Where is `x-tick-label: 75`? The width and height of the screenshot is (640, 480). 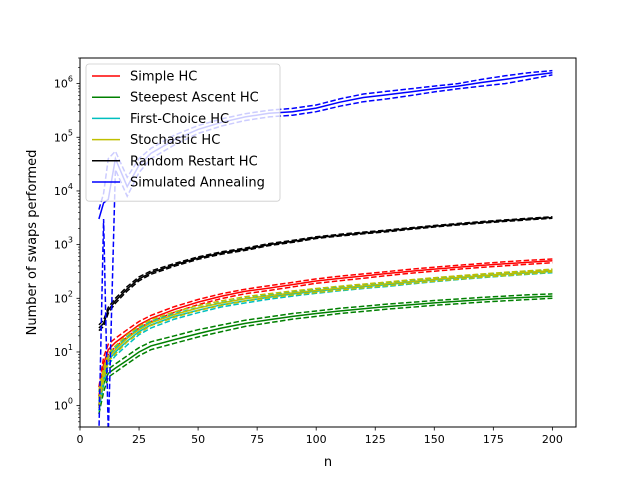 x-tick-label: 75 is located at coordinates (257, 439).